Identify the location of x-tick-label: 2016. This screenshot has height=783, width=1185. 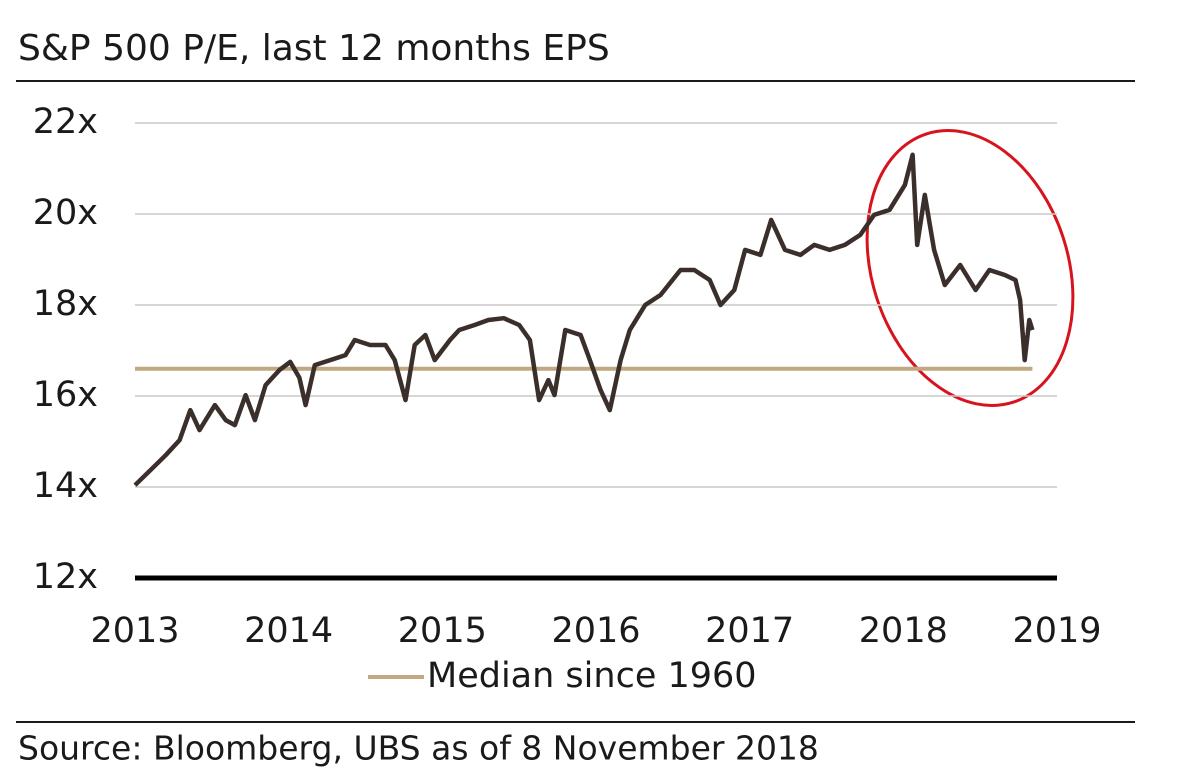
(595, 631).